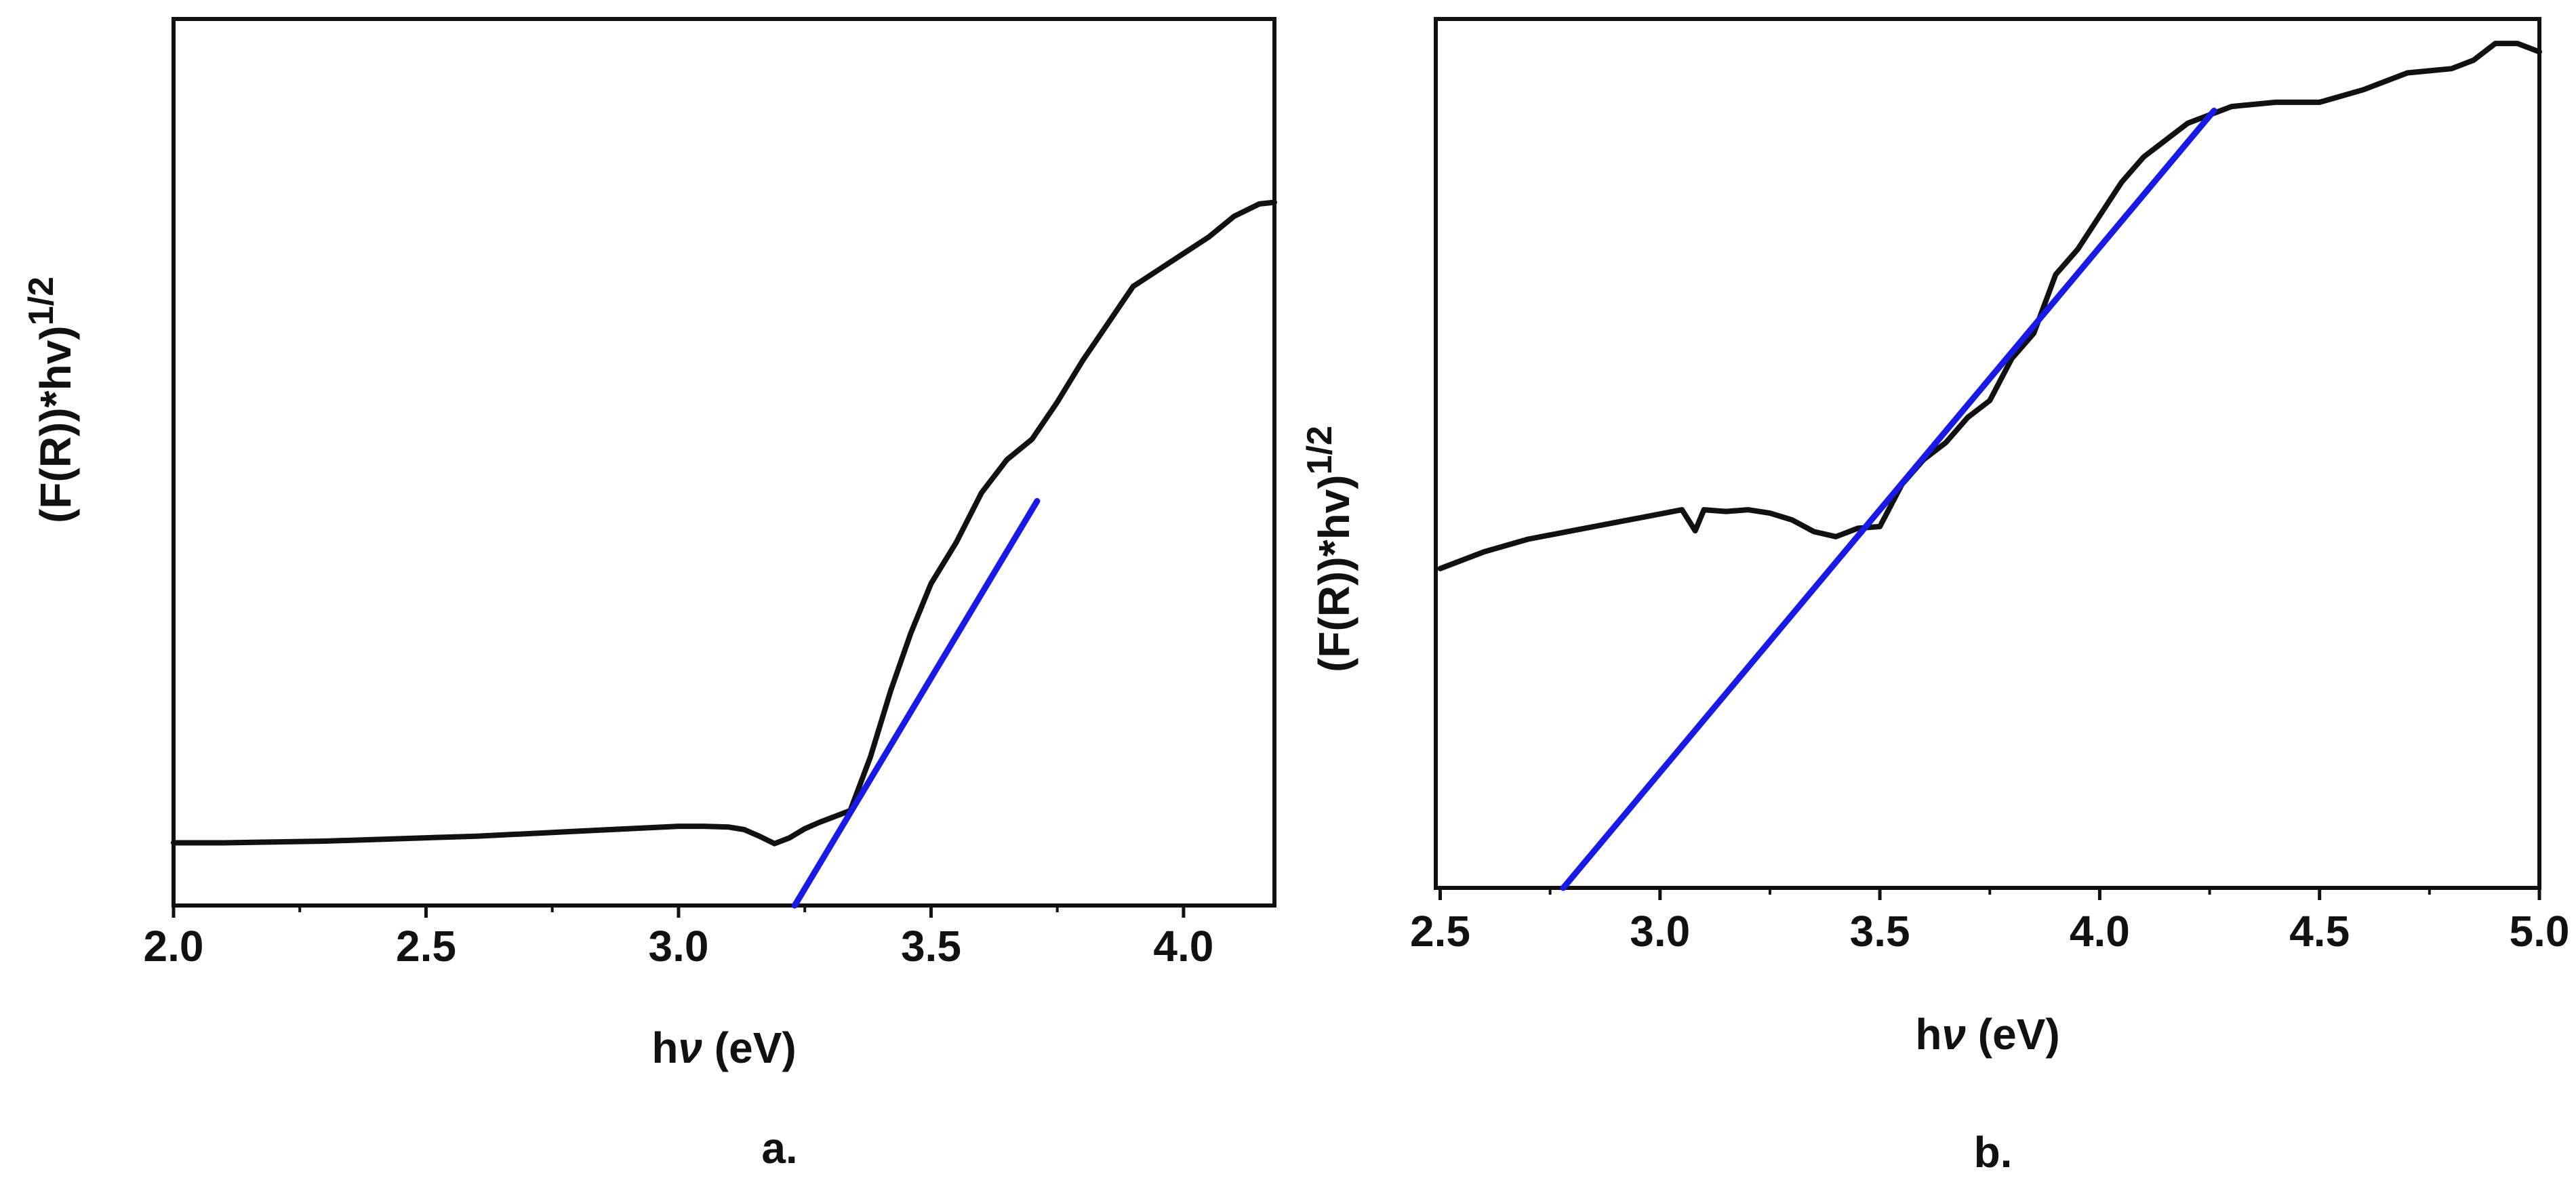 Image resolution: width=2576 pixels, height=1180 pixels. Describe the element at coordinates (2319, 932) in the screenshot. I see `x-tick-label: 4.5` at that location.